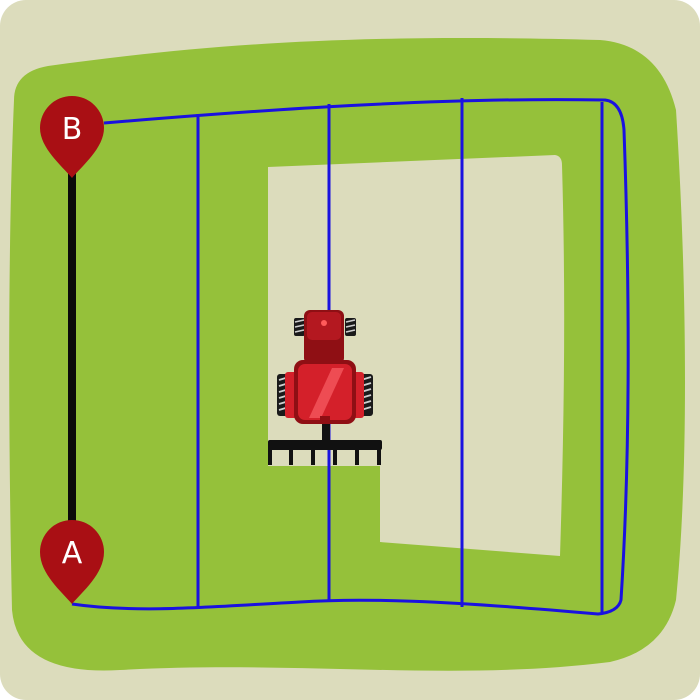 The width and height of the screenshot is (700, 700). What do you see at coordinates (72, 553) in the screenshot?
I see `point-a-label: A` at bounding box center [72, 553].